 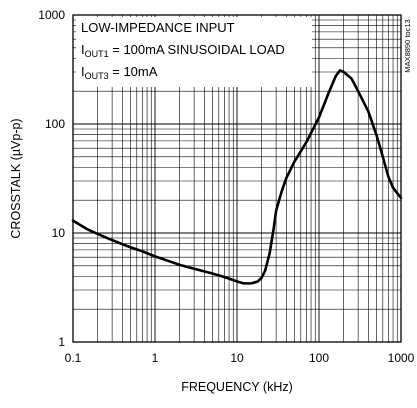 I want to click on figure-code: MAX8890 toc13, so click(x=407, y=45).